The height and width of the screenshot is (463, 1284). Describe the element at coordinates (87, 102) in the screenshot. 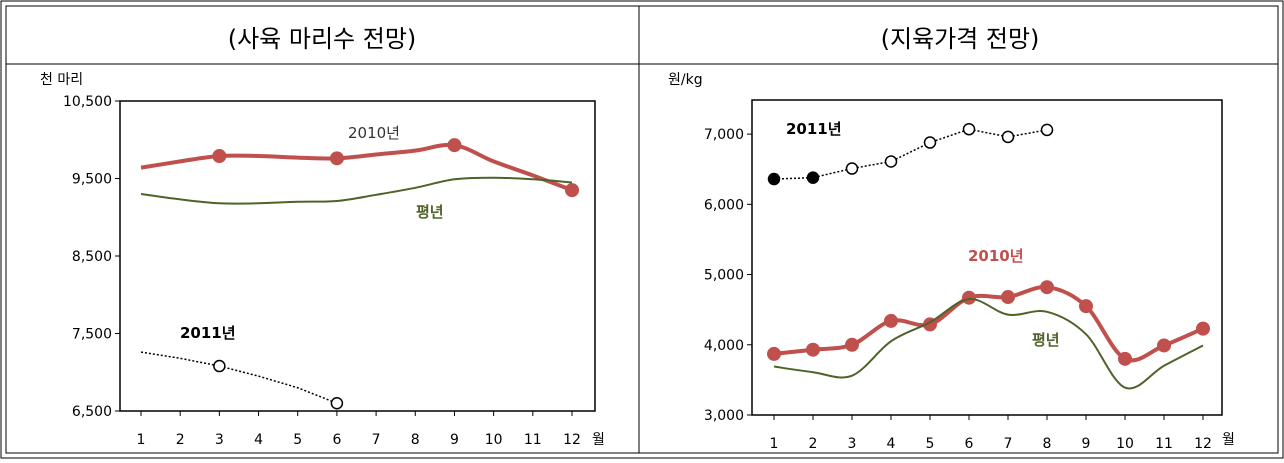

I see `y-tick-label: 10,500` at that location.